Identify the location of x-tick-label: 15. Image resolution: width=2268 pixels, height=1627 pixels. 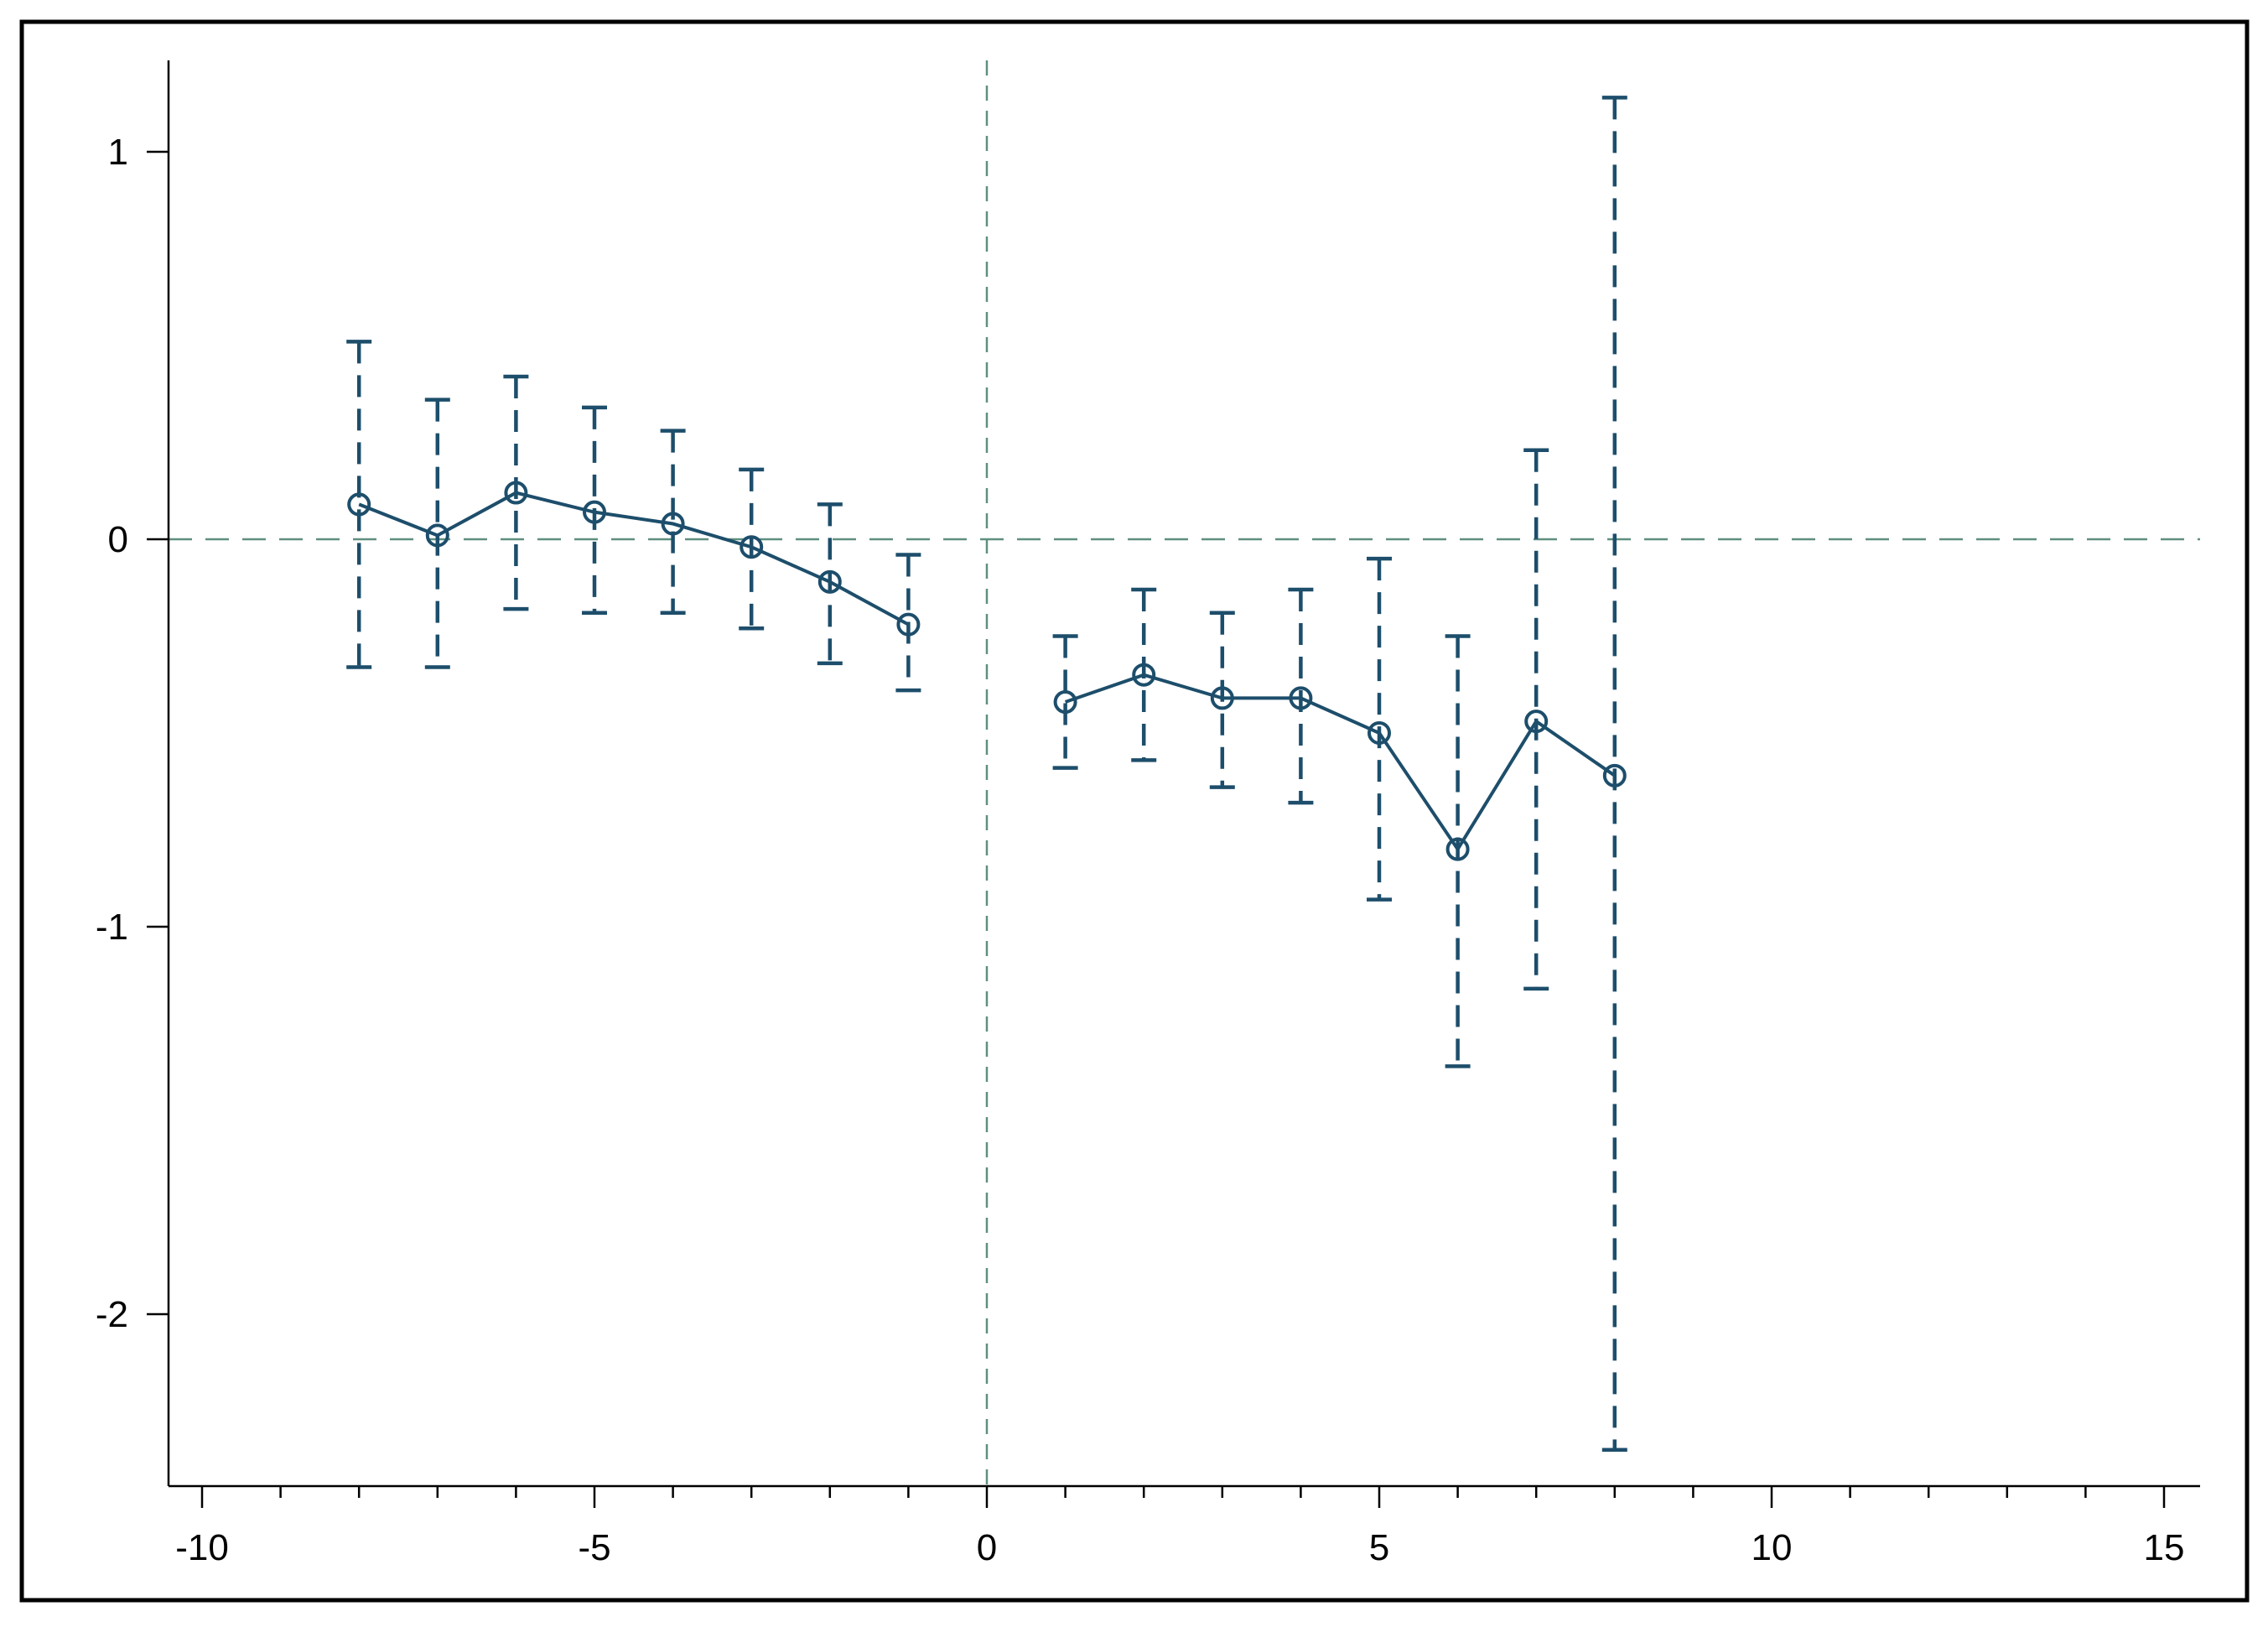
(2164, 1548).